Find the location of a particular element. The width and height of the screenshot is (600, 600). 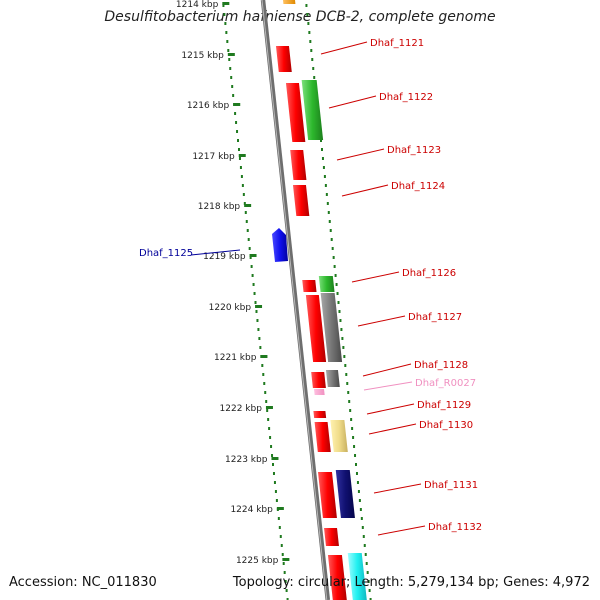

gene-label: Dhaf_1129 is located at coordinates (444, 405).